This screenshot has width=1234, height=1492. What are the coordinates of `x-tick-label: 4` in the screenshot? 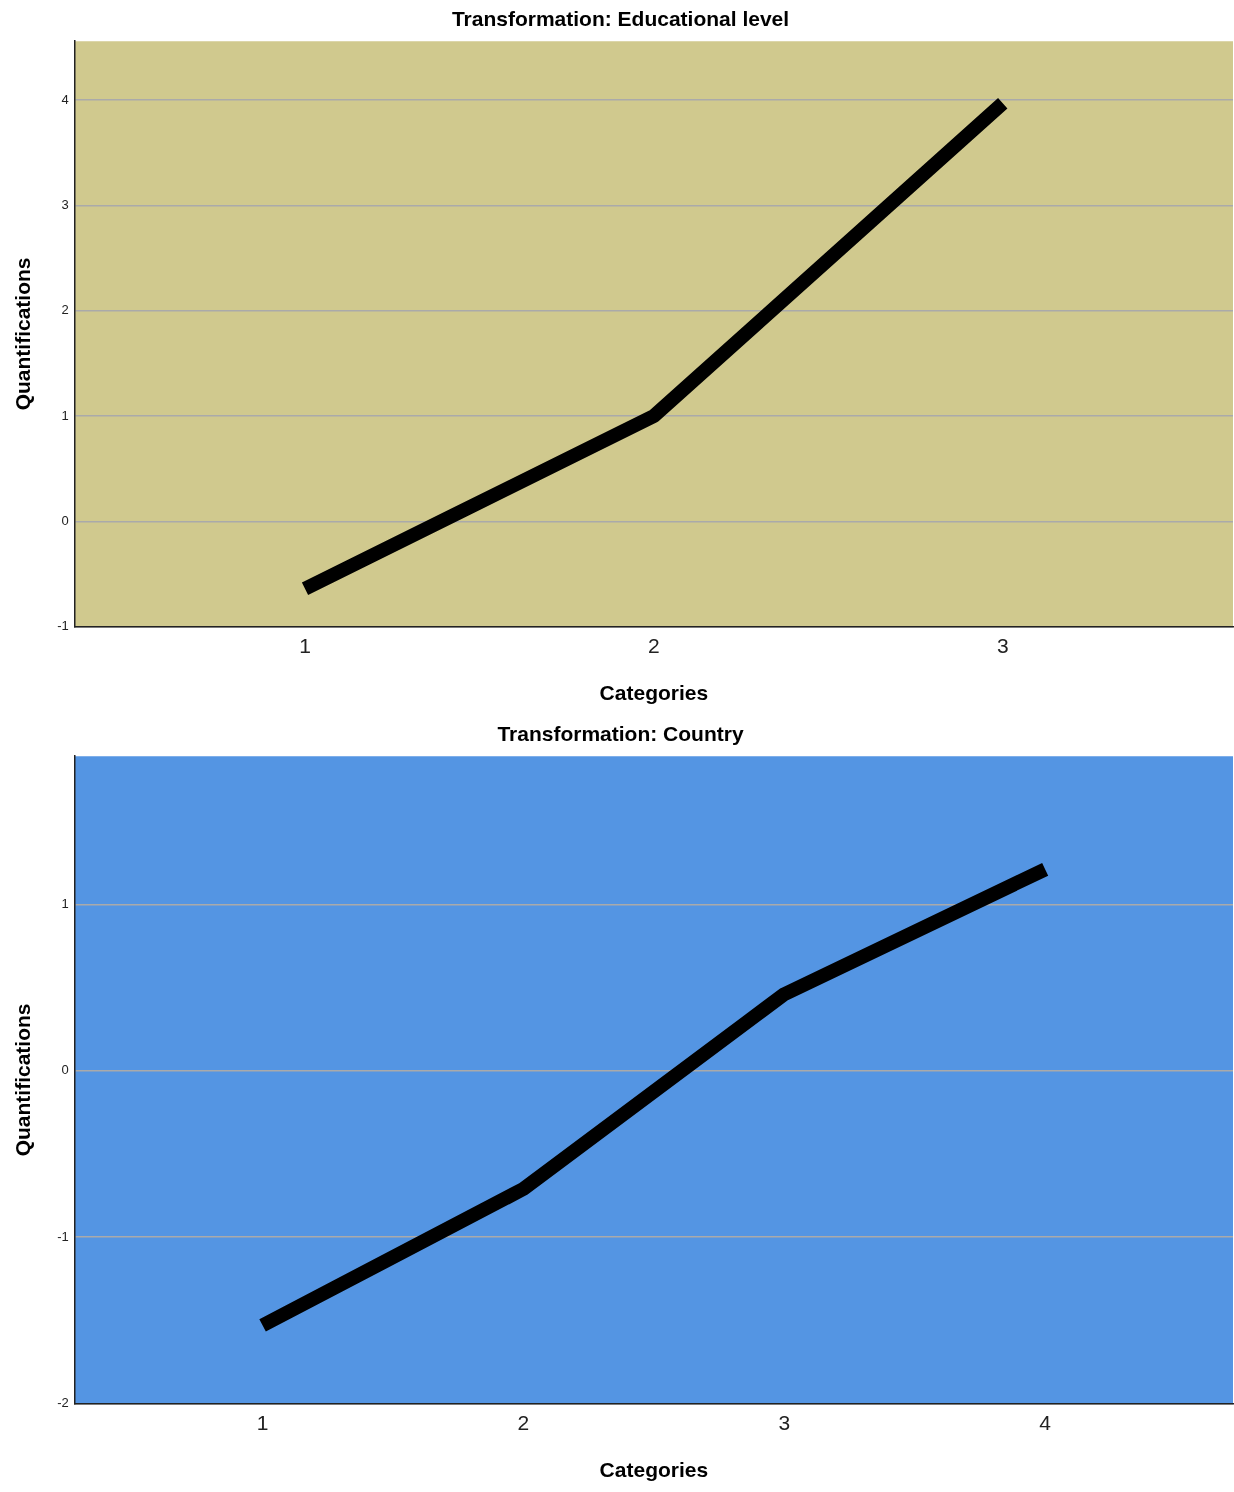 It's located at (1045, 1422).